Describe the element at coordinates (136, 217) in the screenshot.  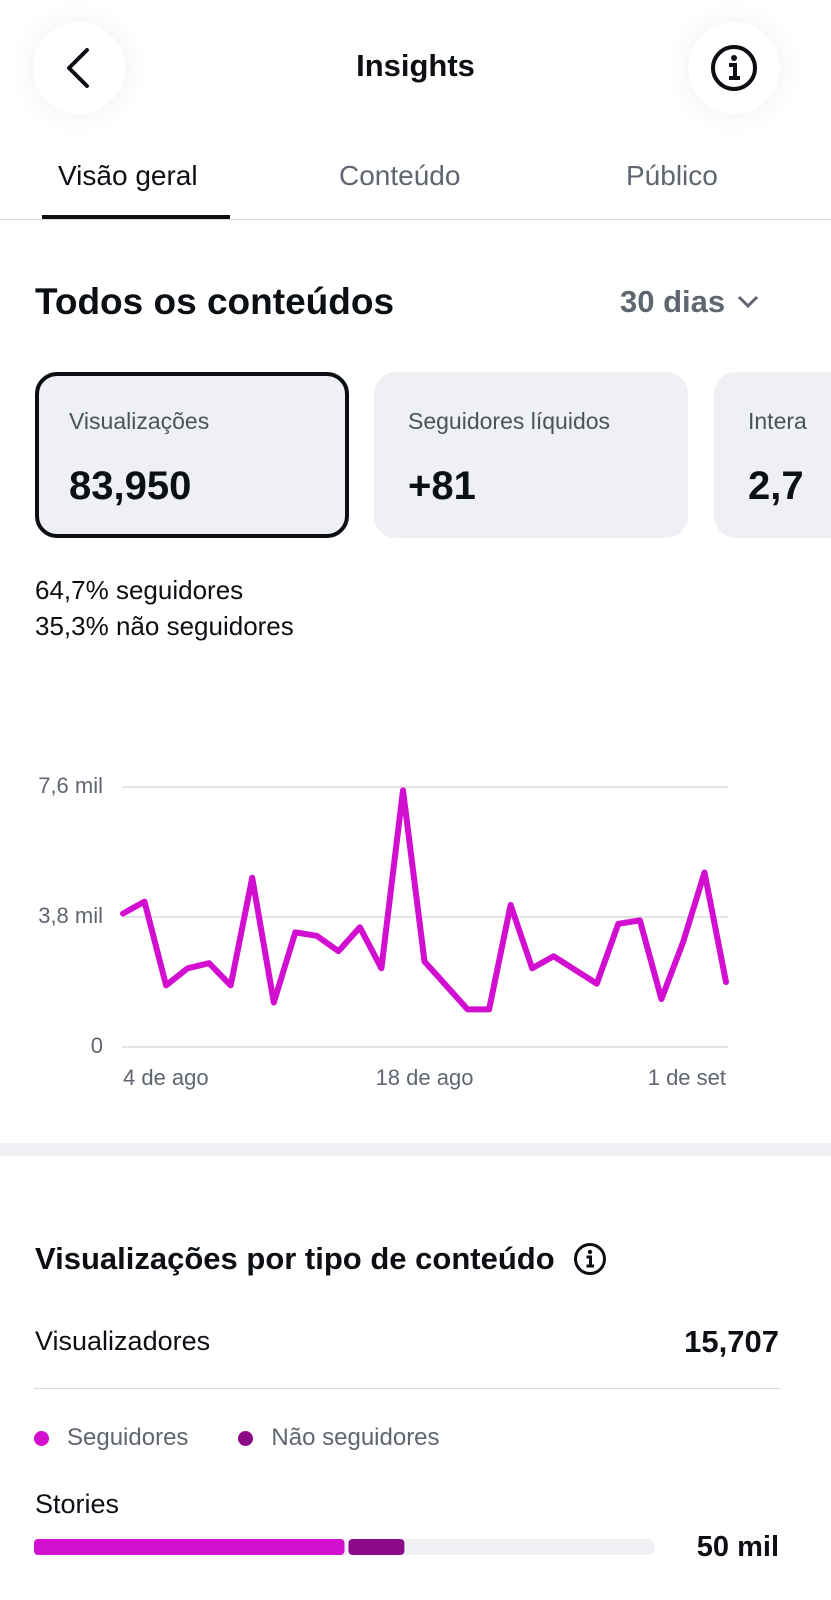
I see `tab-indicator` at that location.